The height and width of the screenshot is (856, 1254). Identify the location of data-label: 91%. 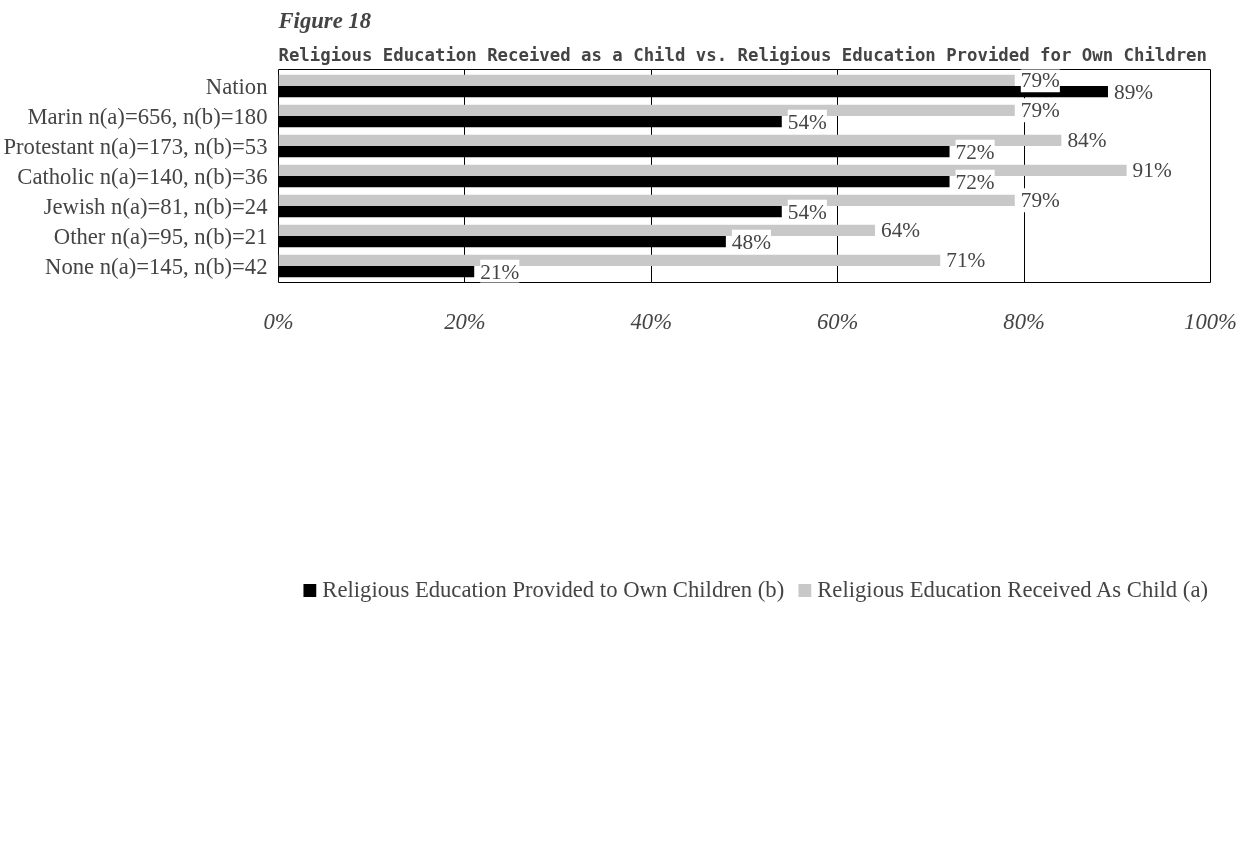
(1152, 170).